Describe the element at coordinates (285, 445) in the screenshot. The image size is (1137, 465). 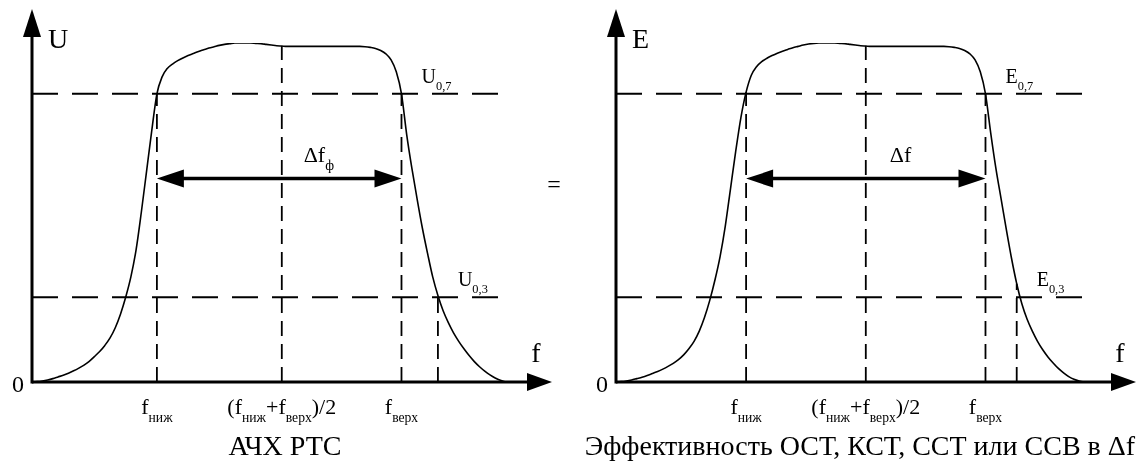
I see `text: АЧХ РТС` at that location.